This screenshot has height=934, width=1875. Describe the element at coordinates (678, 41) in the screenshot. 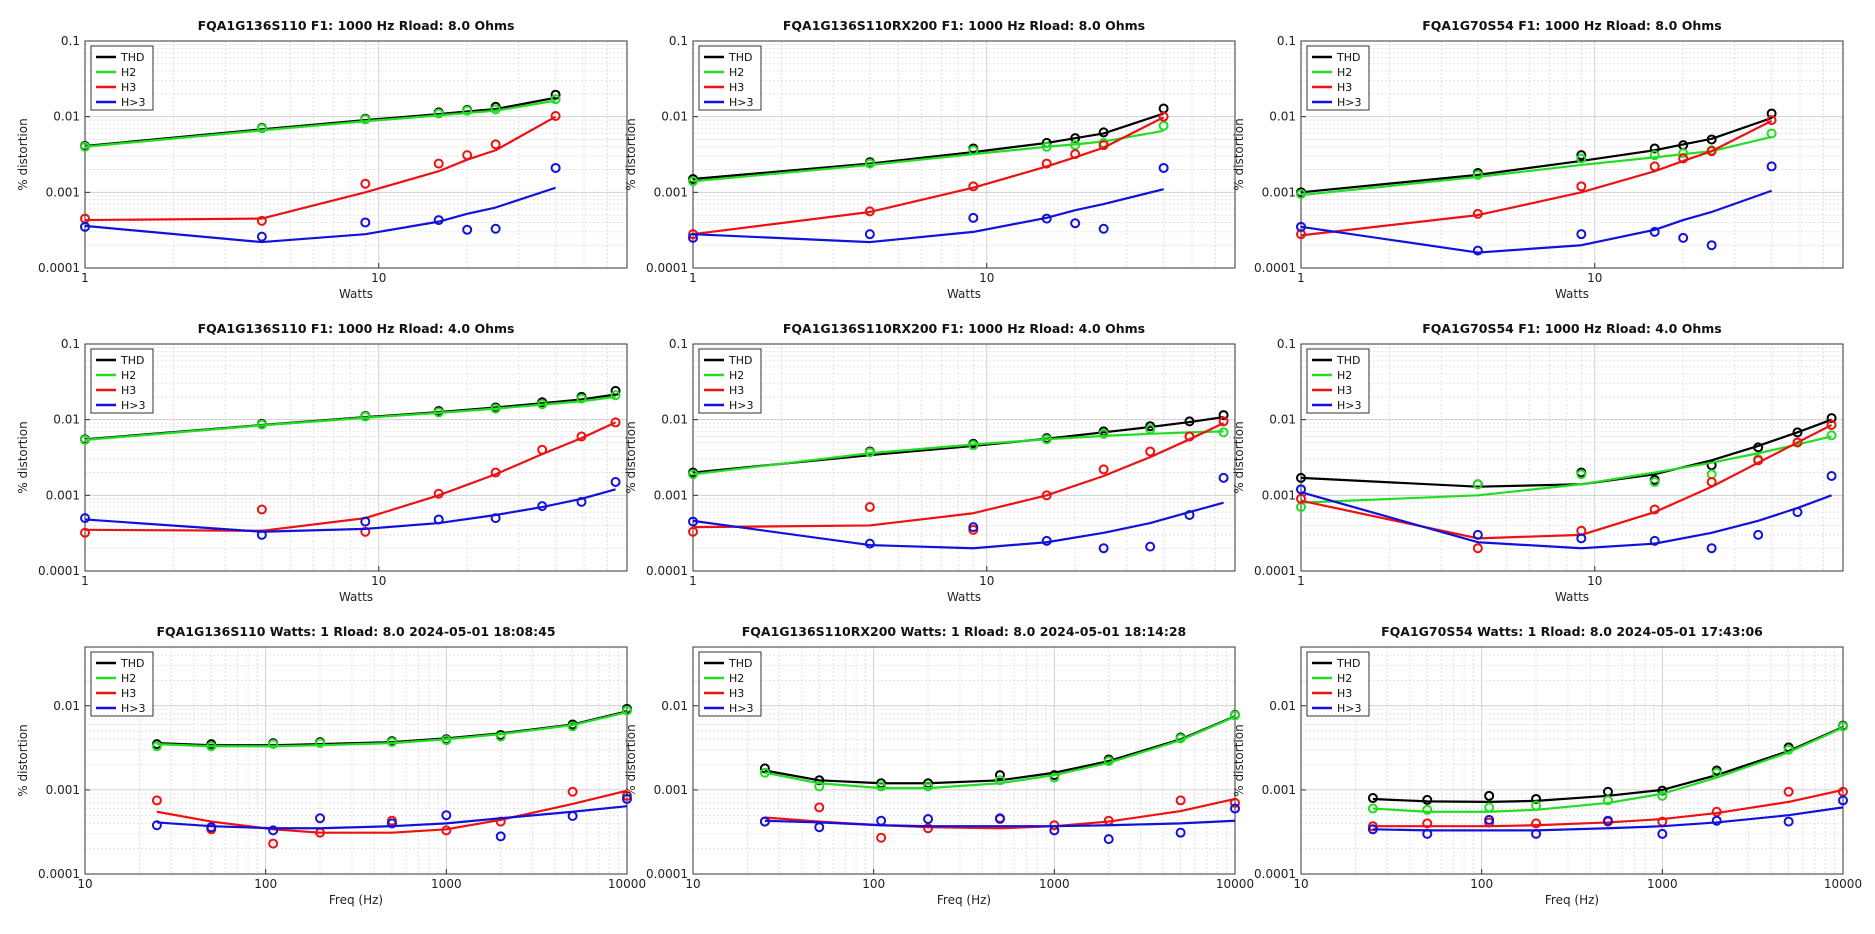

I see `y-tick-label: 0.1` at that location.